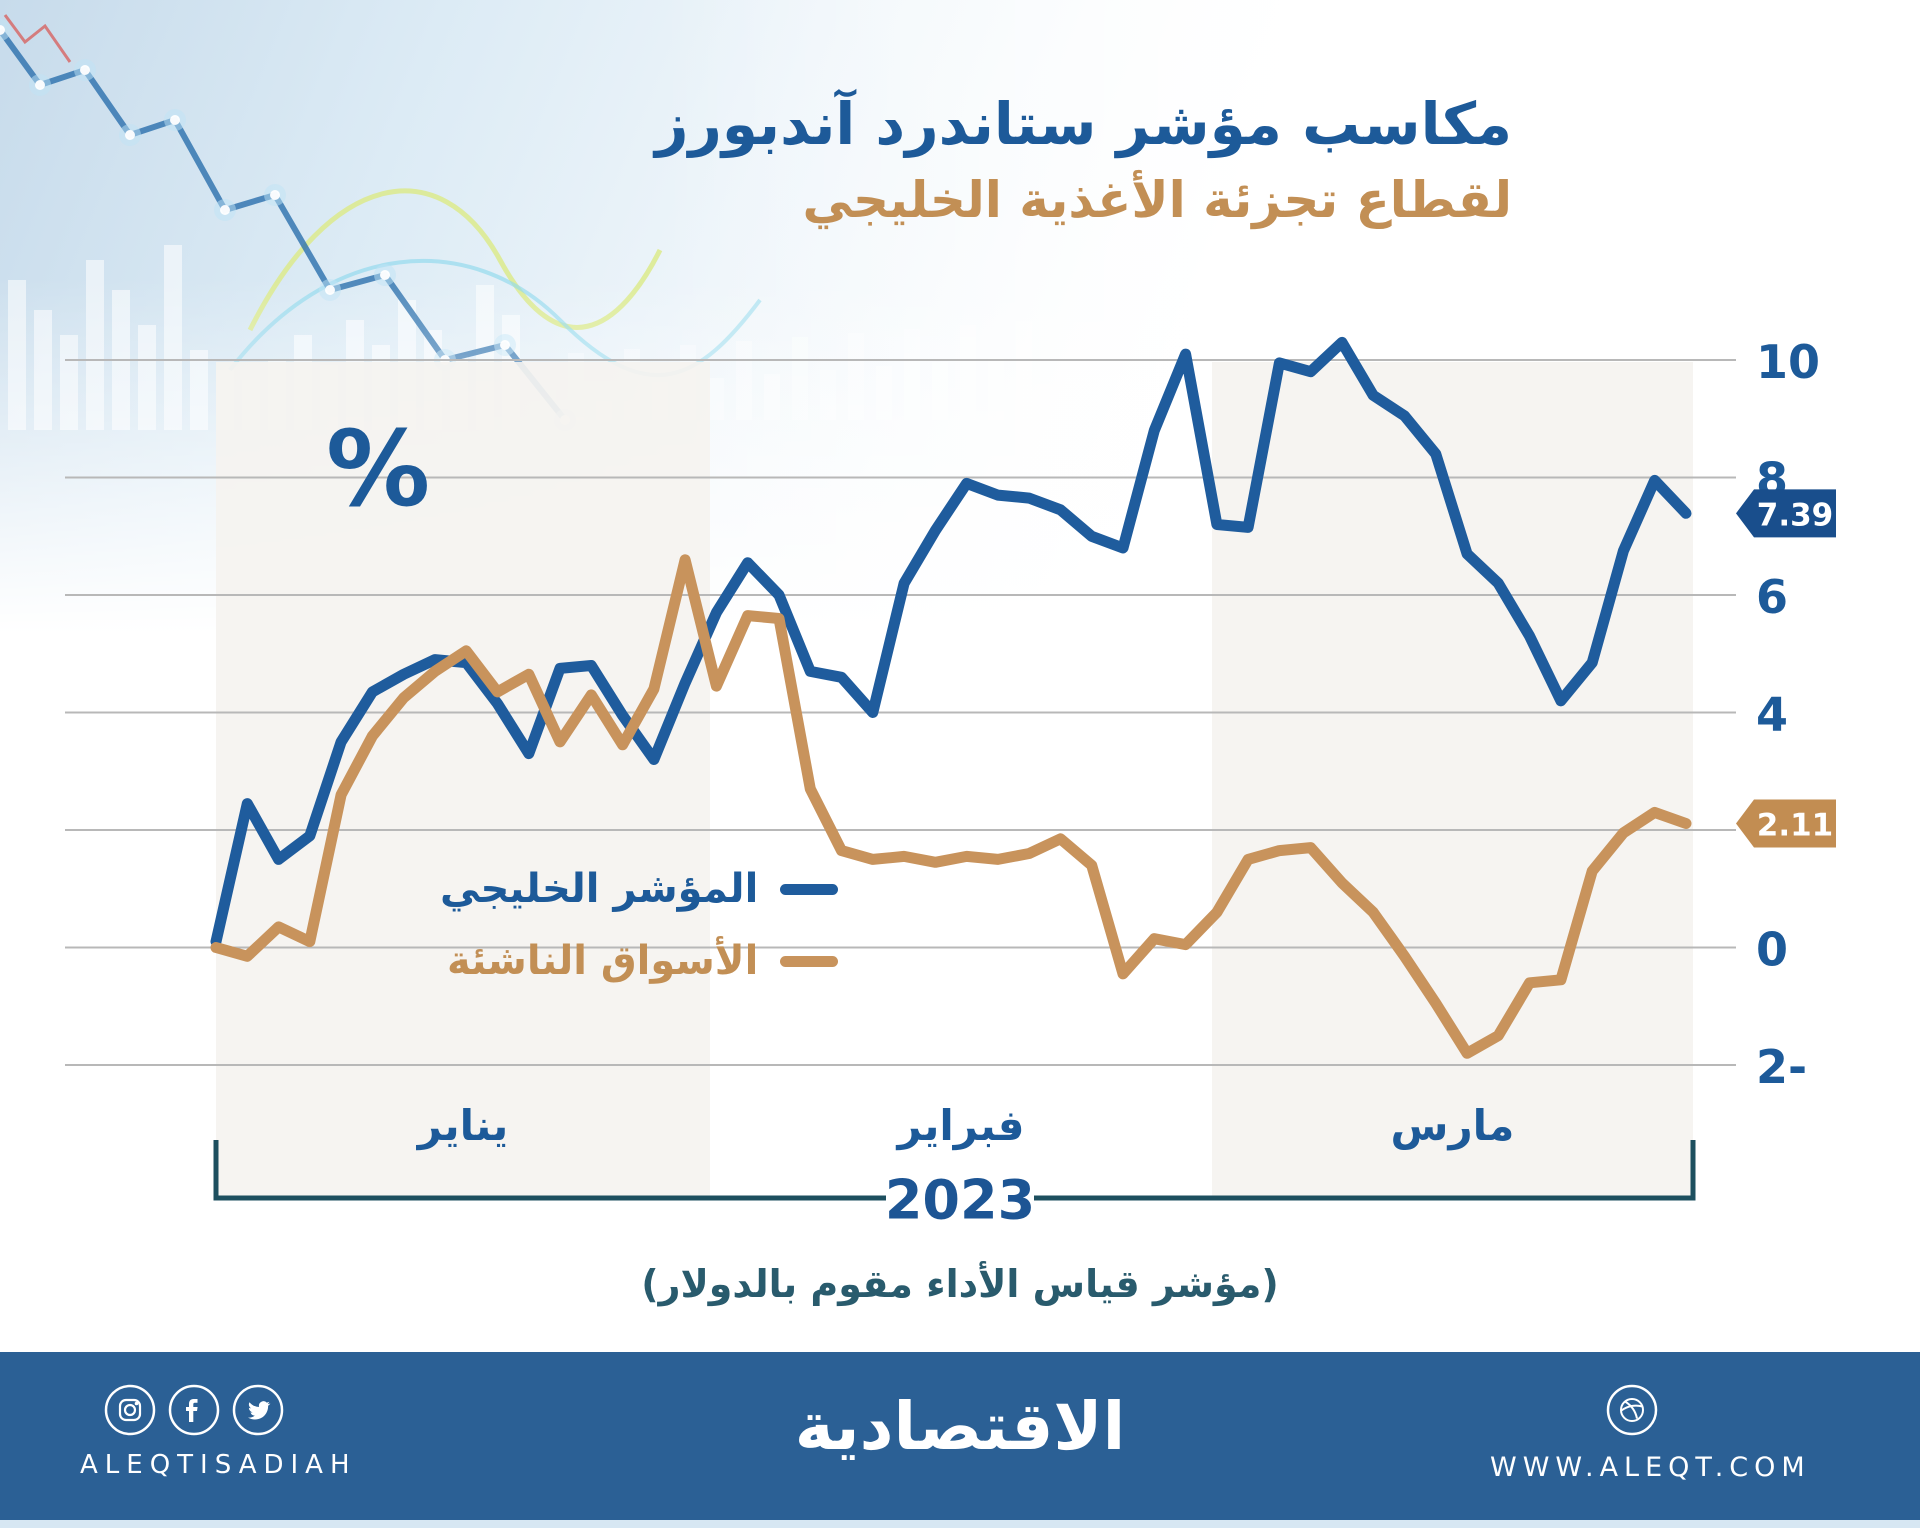 This screenshot has height=1528, width=1920. What do you see at coordinates (960, 1524) in the screenshot?
I see `footer-bottom-strip` at bounding box center [960, 1524].